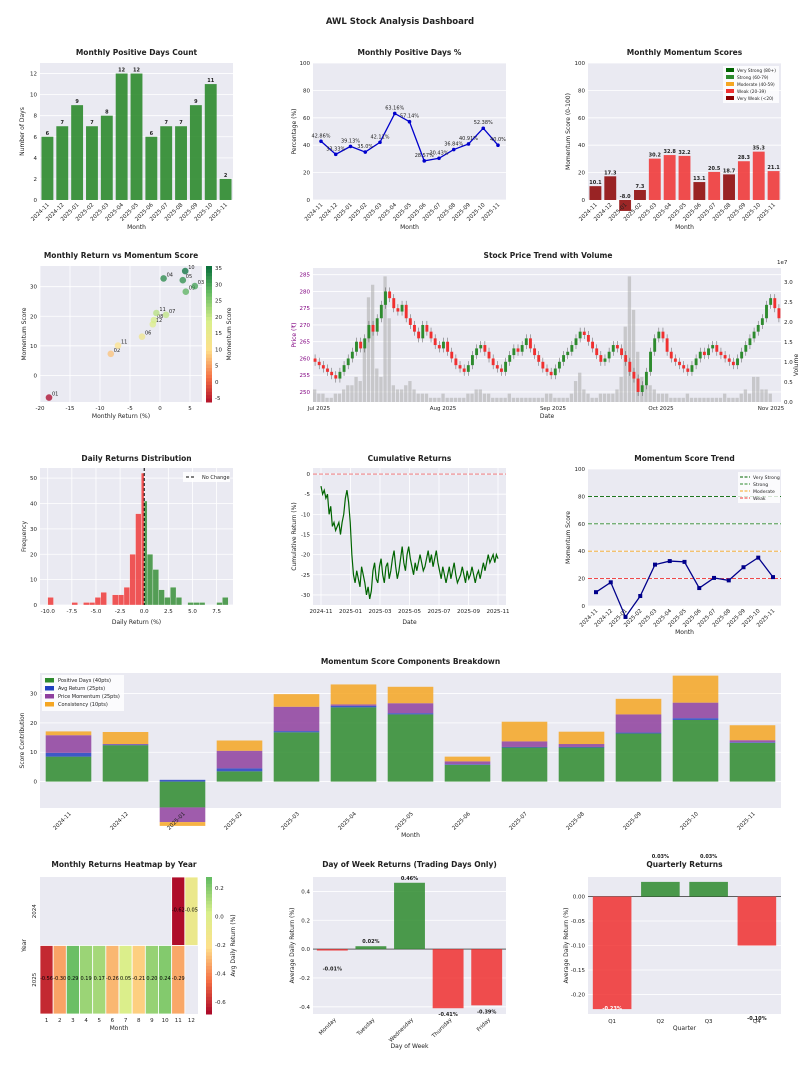 This screenshot has width=800, height=1066. I want to click on value-label: -0.01%, so click(332, 970).